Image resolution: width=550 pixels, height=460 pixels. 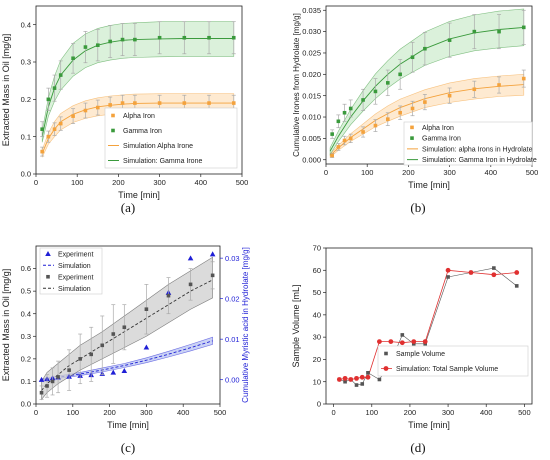 I want to click on y-axis-title: Extracted Mass in Oil [mg/g], so click(x=6, y=325).